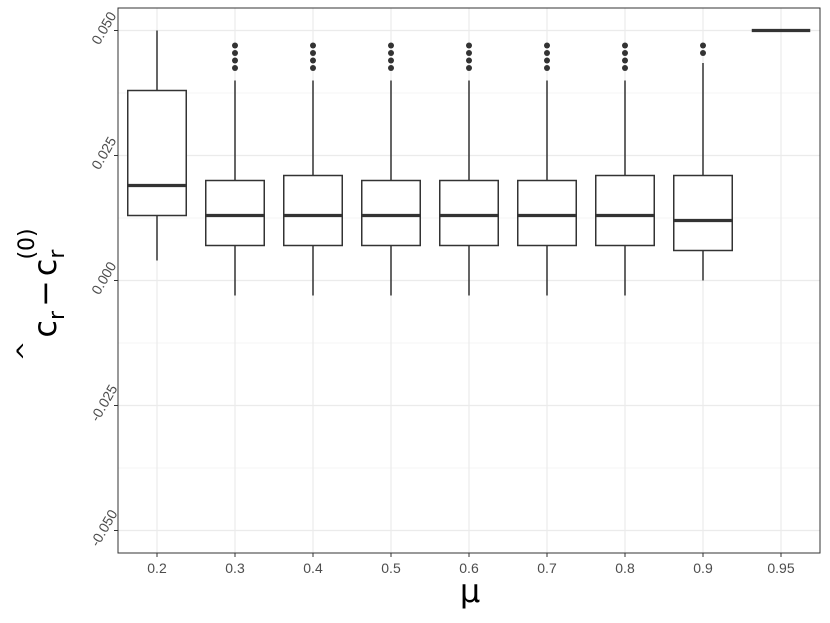 The image size is (830, 623). I want to click on y-axis-title-sub: r, so click(57, 315).